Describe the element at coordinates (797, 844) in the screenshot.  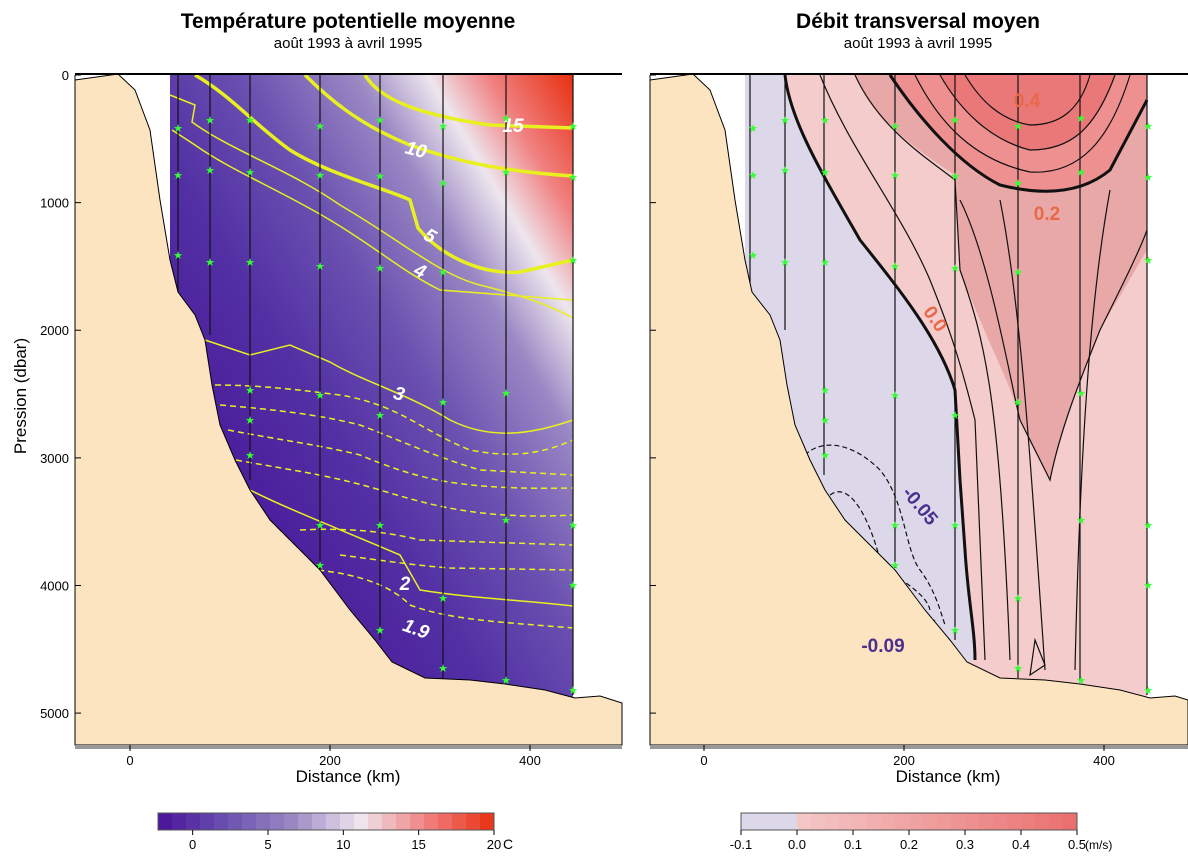
I see `colorbar-tick-label: 0.0` at that location.